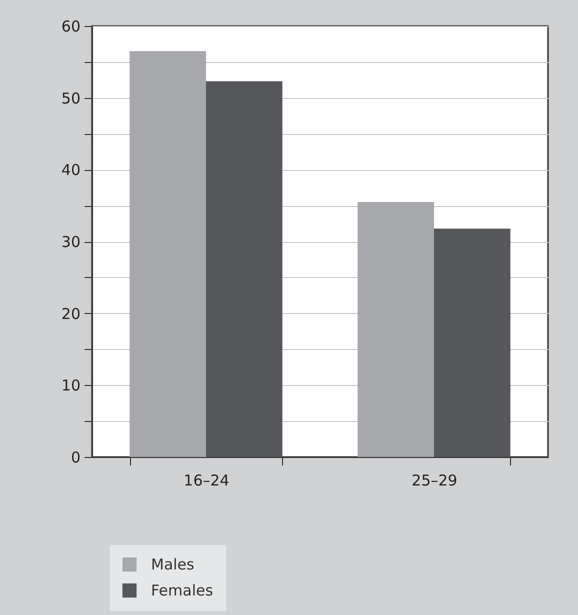 The height and width of the screenshot is (615, 578). Describe the element at coordinates (70, 98) in the screenshot. I see `y-tick-label: 50` at that location.